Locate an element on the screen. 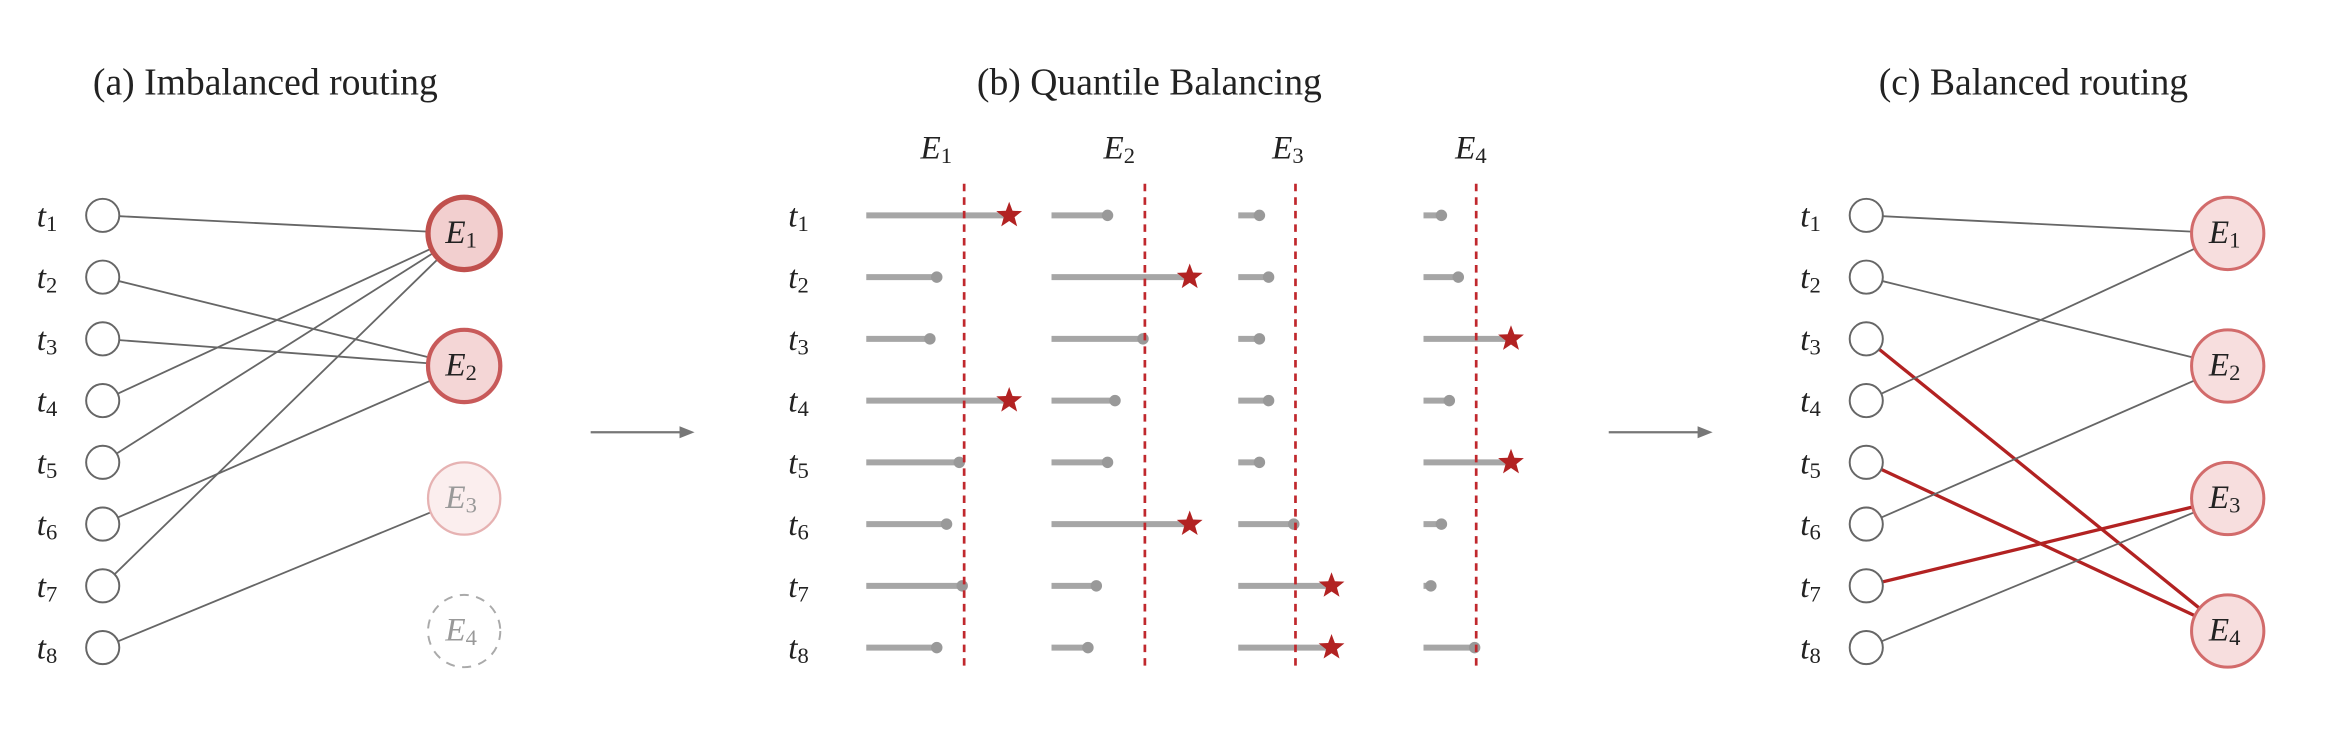 The height and width of the screenshot is (750, 2350). expert-header: E2 is located at coordinates (1119, 148).